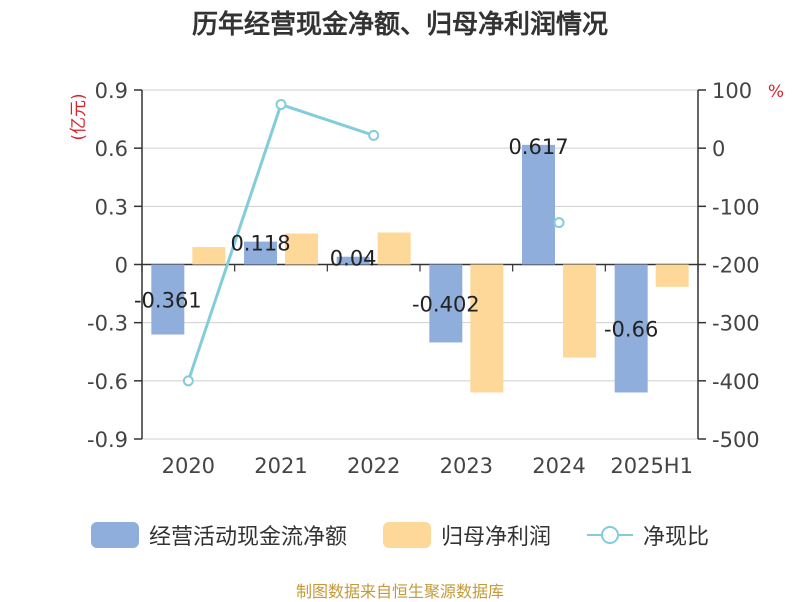  I want to click on x-tick-label: 2024, so click(558, 466).